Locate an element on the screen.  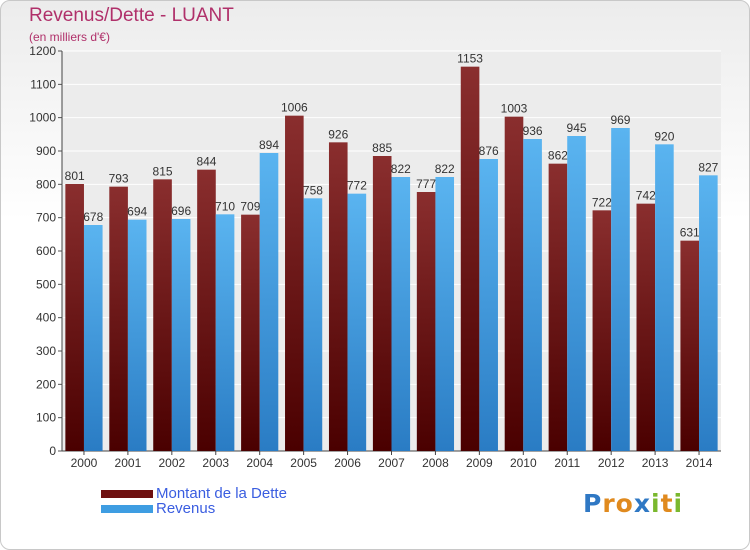
x-tick-label: 2000 is located at coordinates (84, 463).